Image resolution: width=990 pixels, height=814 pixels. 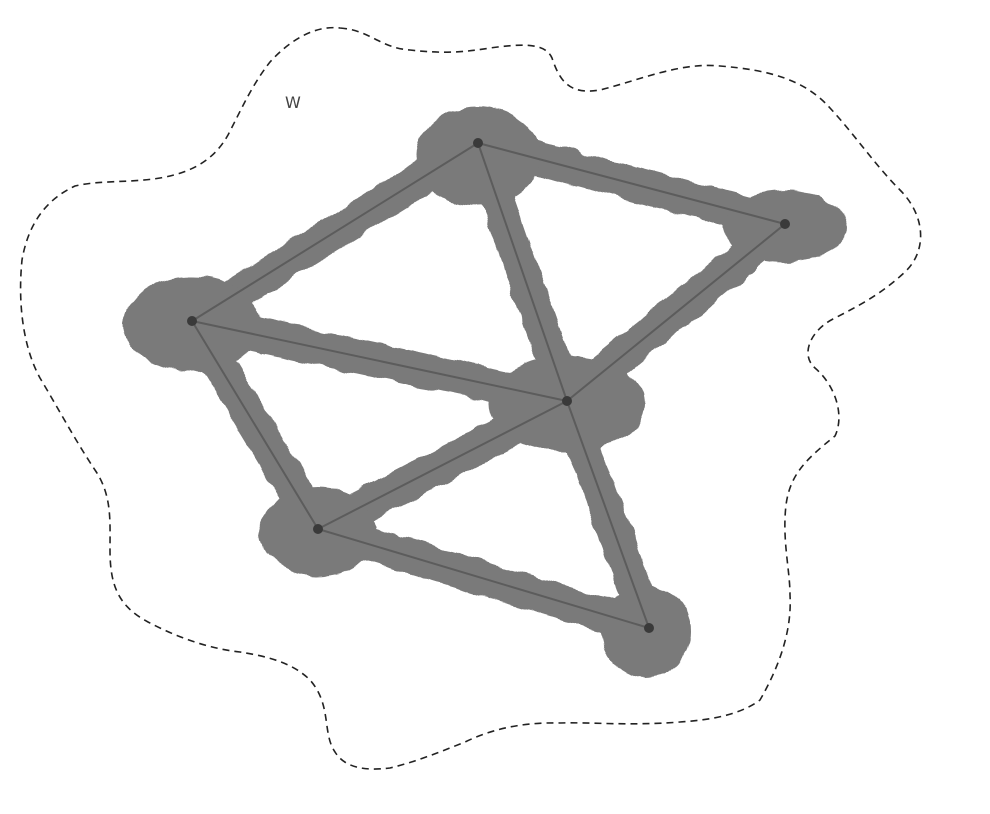 What do you see at coordinates (631, 183) in the screenshot?
I see `edge-v1-v2` at bounding box center [631, 183].